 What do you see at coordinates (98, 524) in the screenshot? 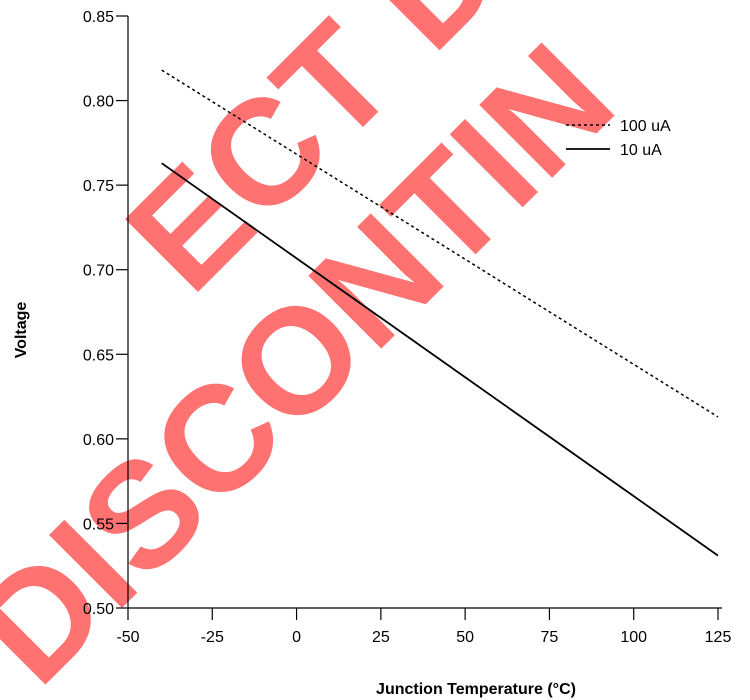
I see `y-tick-label: 0.55` at bounding box center [98, 524].